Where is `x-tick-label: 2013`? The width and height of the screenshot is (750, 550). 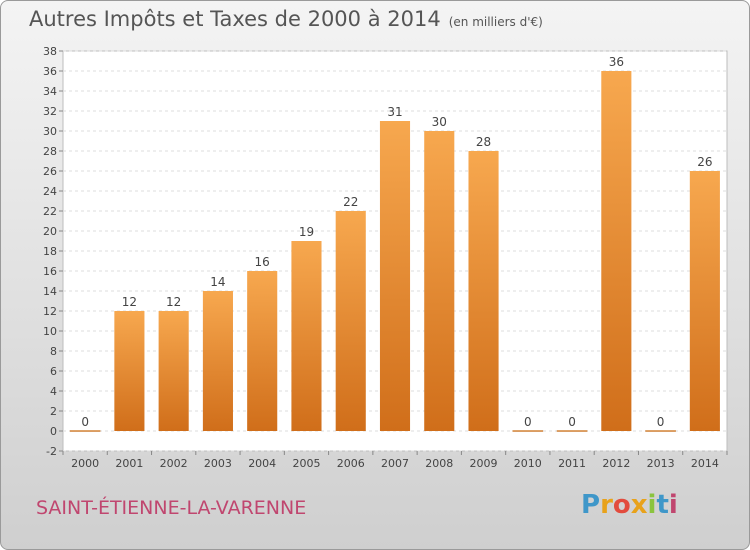 x-tick-label: 2013 is located at coordinates (661, 463).